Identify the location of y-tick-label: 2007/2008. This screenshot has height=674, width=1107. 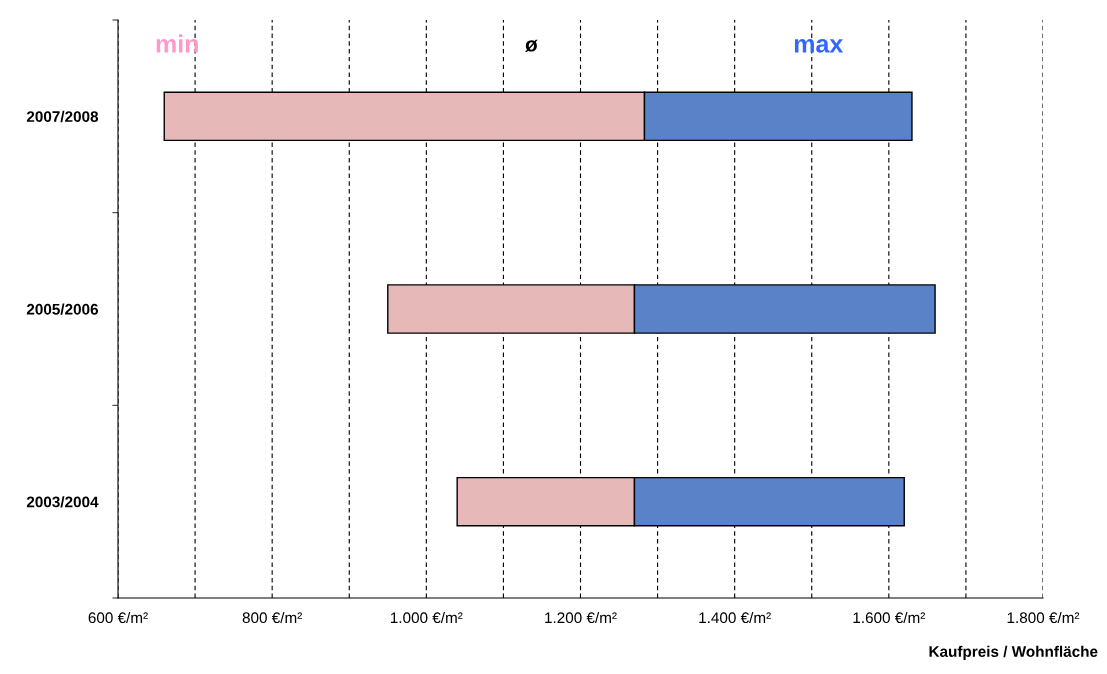
(62, 116).